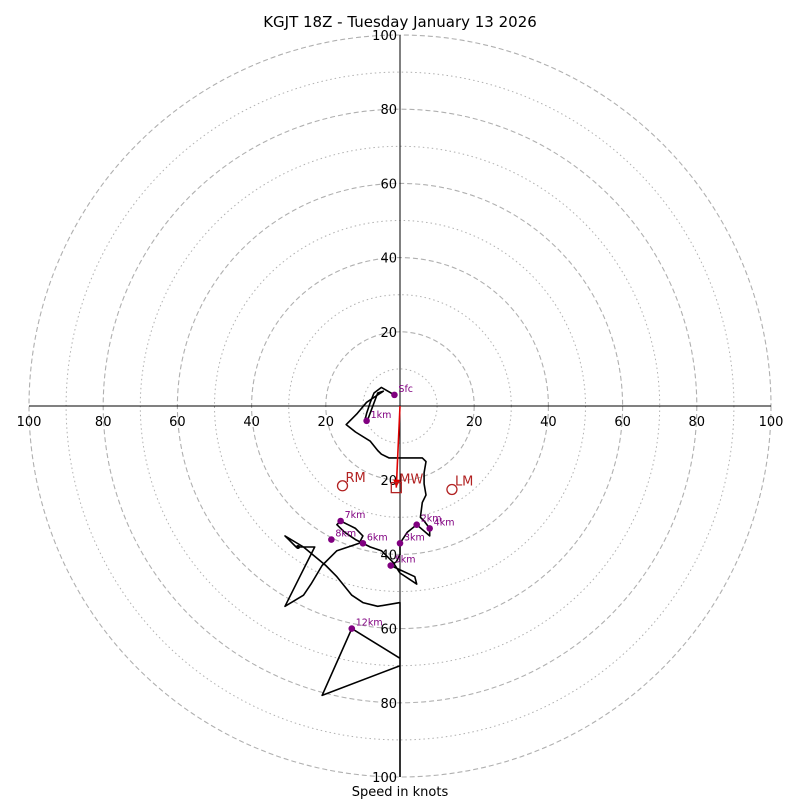 The image size is (800, 800). Describe the element at coordinates (384, 778) in the screenshot. I see `tick-label-bottom: 100` at that location.